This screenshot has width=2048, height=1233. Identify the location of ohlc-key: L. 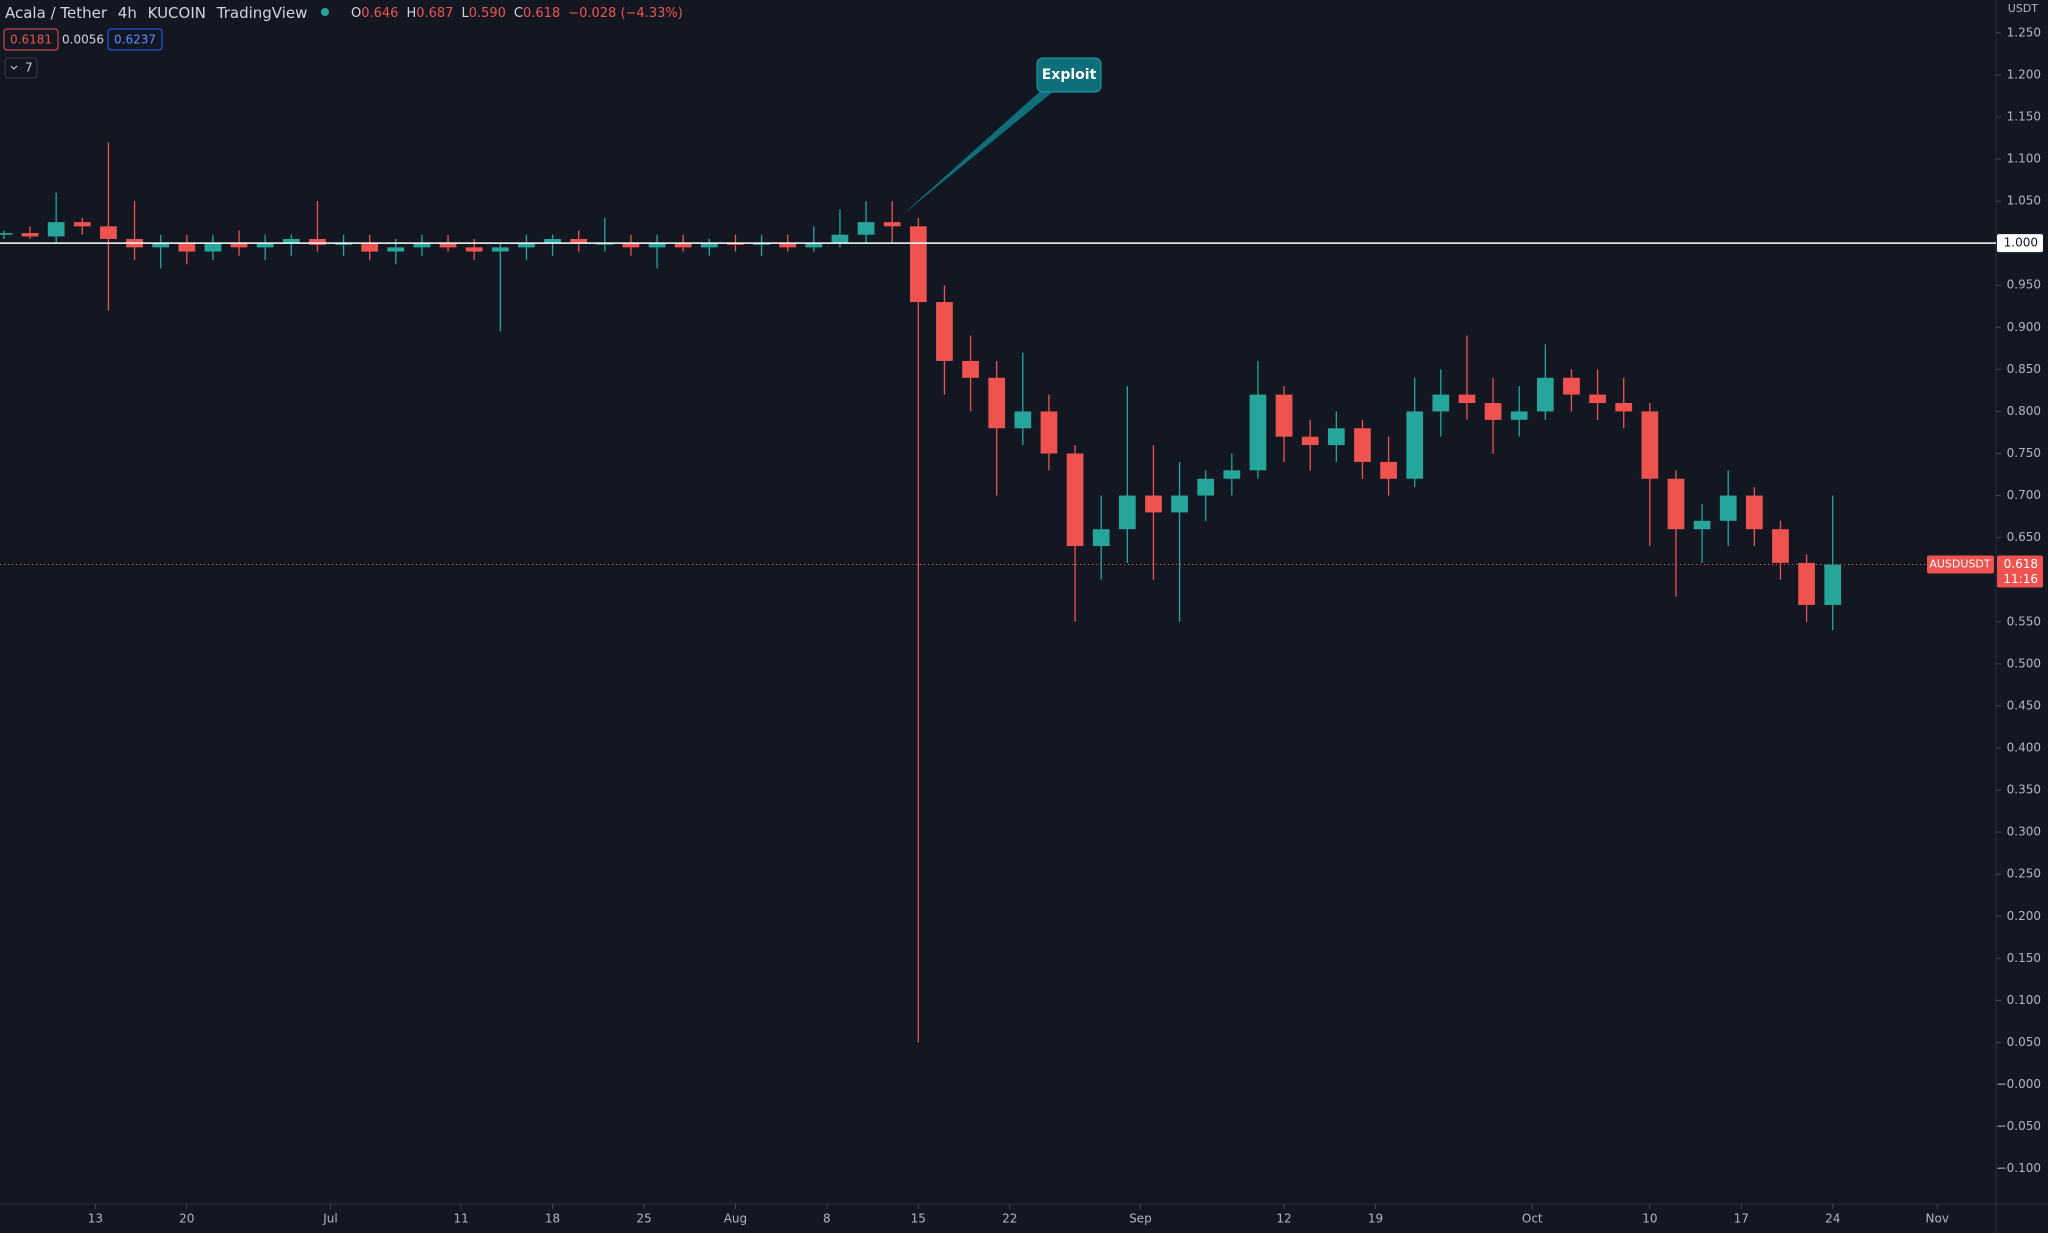
(465, 13).